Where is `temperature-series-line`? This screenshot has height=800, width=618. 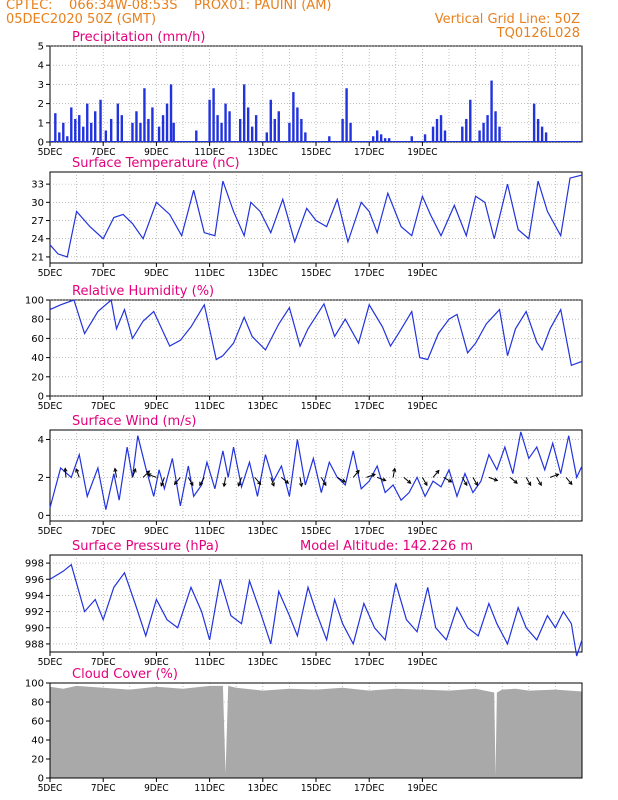
temperature-series-line is located at coordinates (316, 216).